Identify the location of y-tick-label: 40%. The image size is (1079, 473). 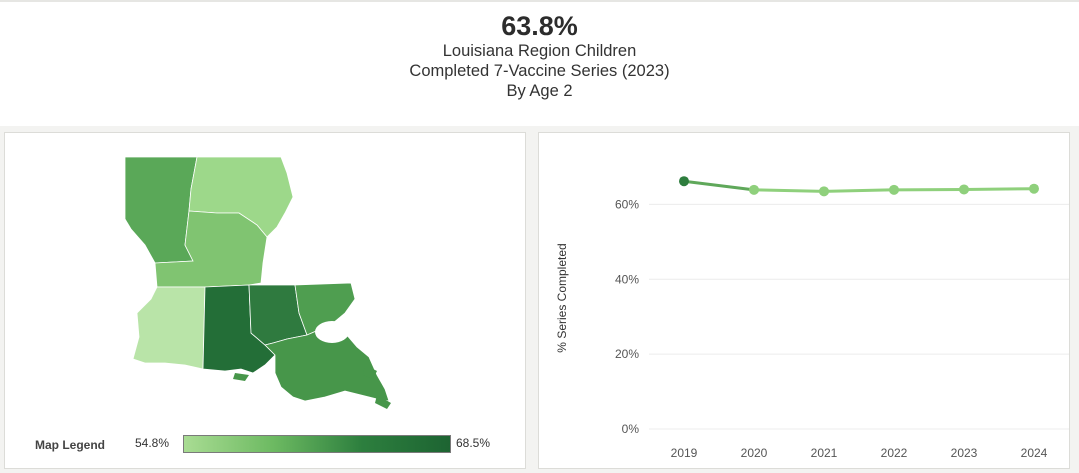
(627, 279).